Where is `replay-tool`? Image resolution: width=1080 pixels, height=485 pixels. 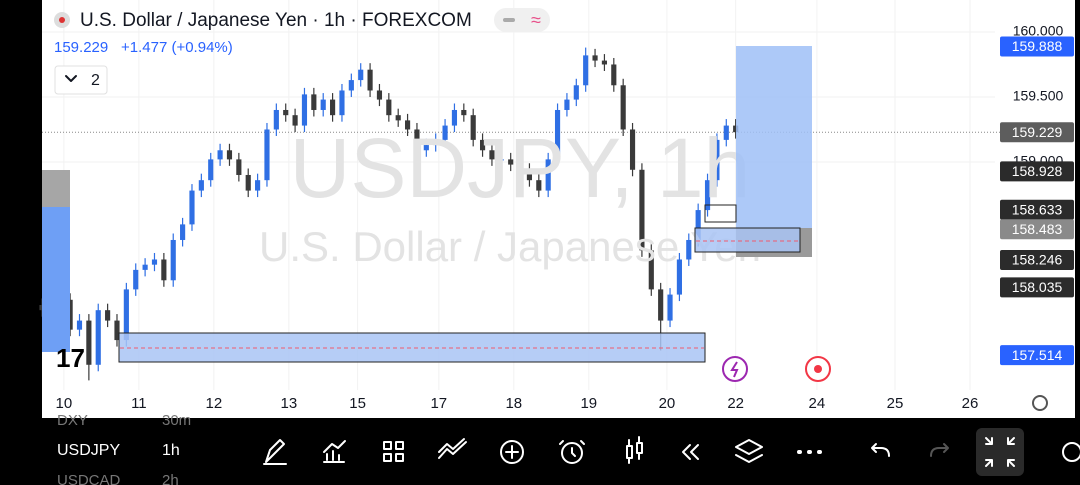
replay-tool is located at coordinates (690, 452).